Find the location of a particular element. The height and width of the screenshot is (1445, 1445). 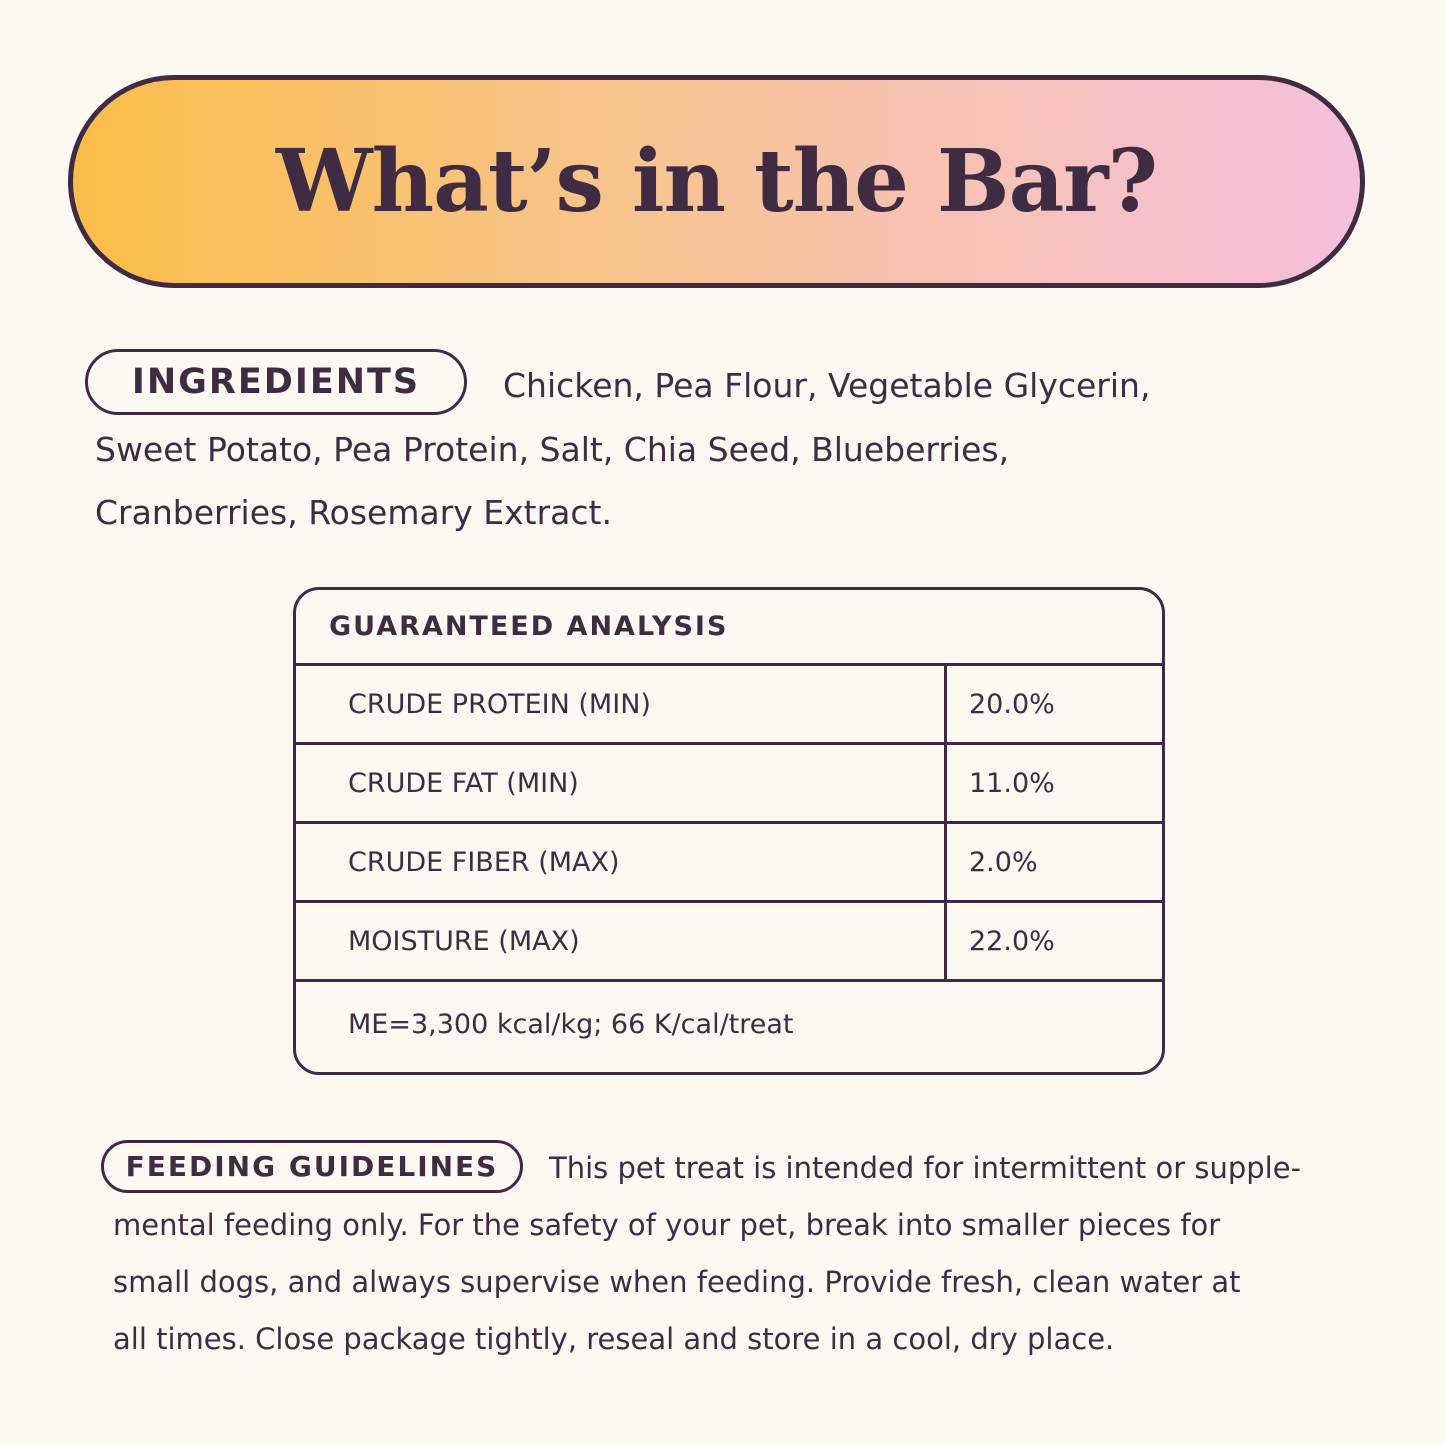

row-label: CRUDE FAT (MIN) is located at coordinates (621, 783).